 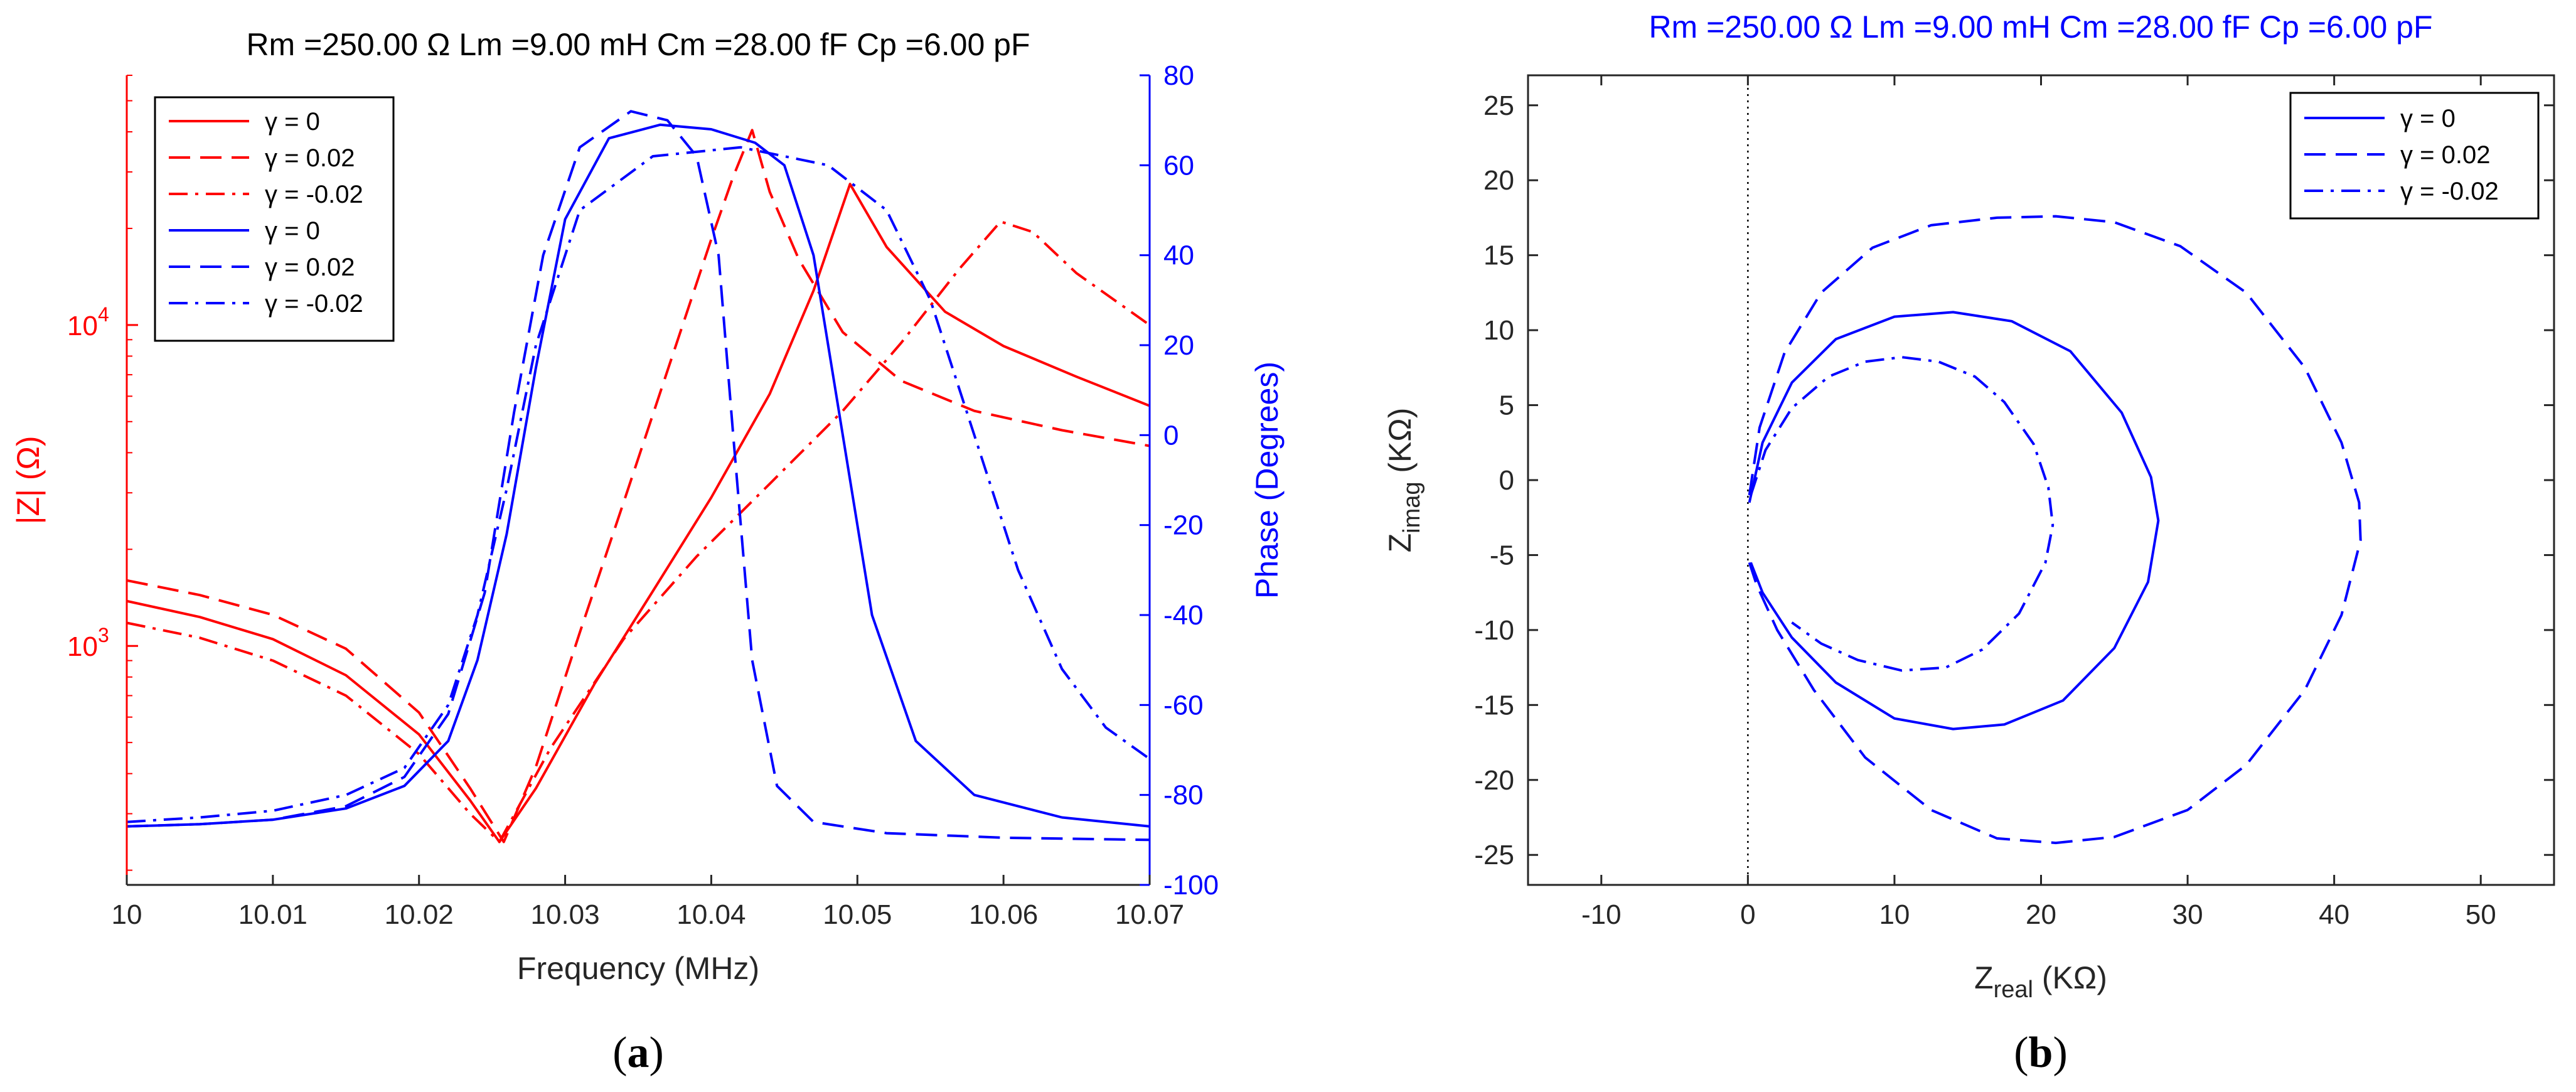 I want to click on panel-b-x-tick-label: 50, so click(x=2481, y=914).